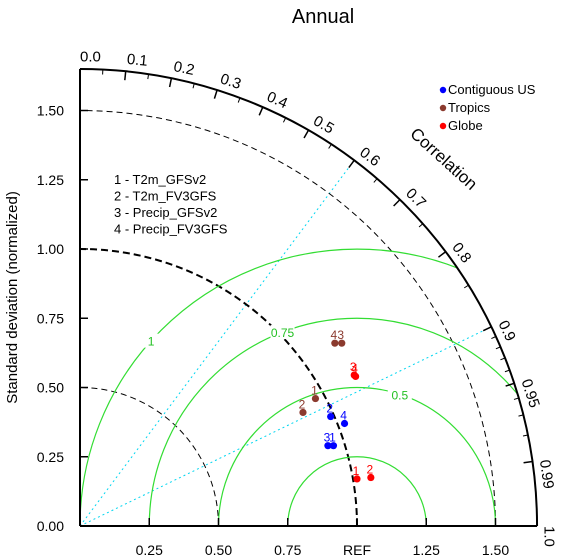 This screenshot has height=559, width=580. Describe the element at coordinates (465, 125) in the screenshot. I see `legend-label: Globe` at that location.